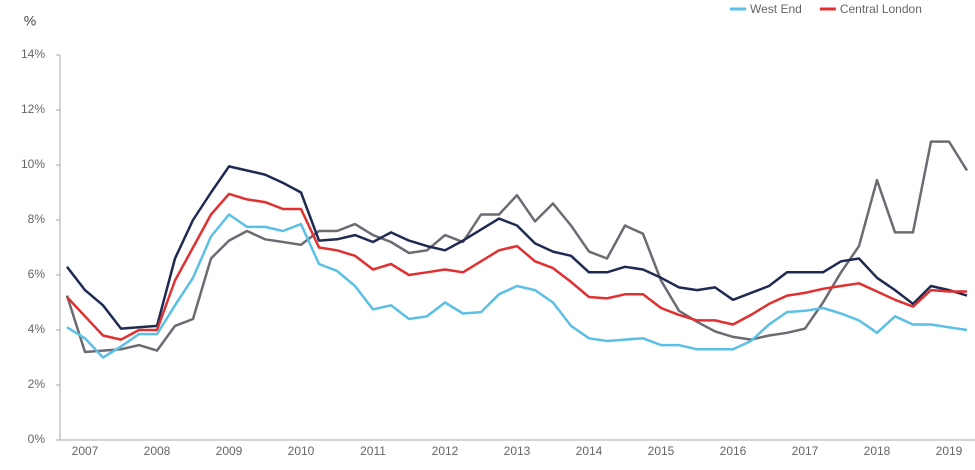 This screenshot has width=975, height=470. Describe the element at coordinates (949, 451) in the screenshot. I see `x-tick-label: 2019` at that location.